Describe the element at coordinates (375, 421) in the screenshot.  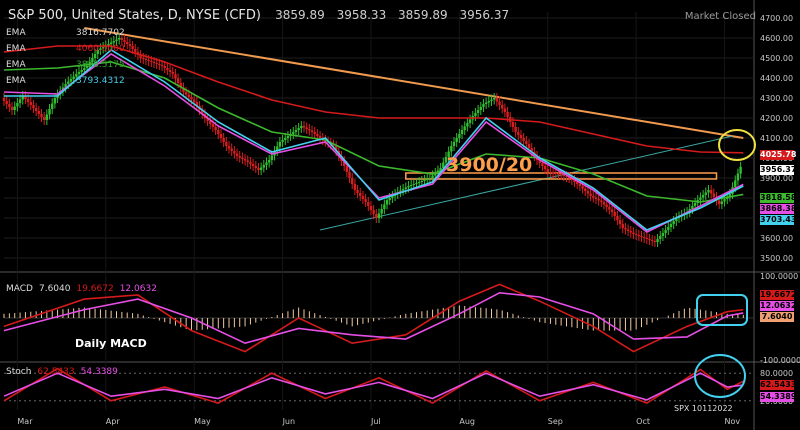
I see `month-tick-label: Jul` at that location.